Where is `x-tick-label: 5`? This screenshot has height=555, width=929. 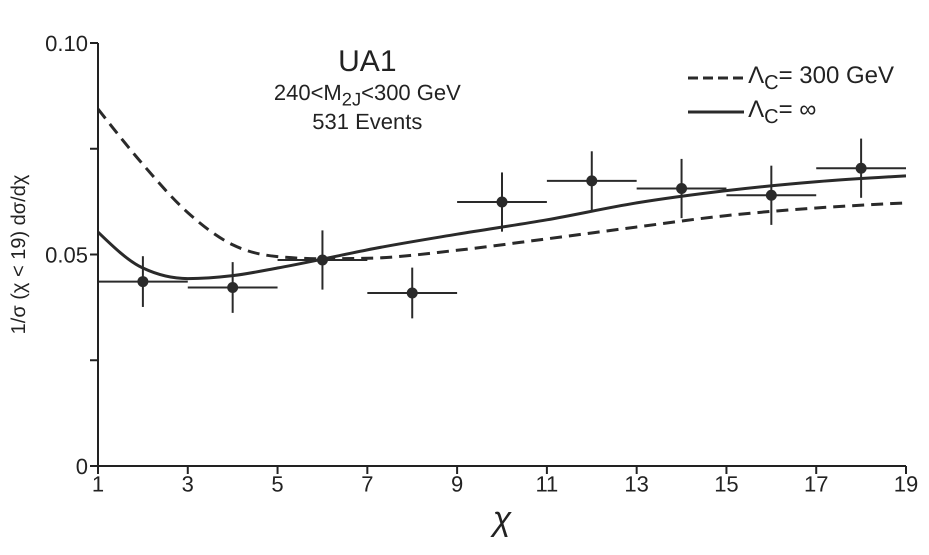 x-tick-label: 5 is located at coordinates (277, 484).